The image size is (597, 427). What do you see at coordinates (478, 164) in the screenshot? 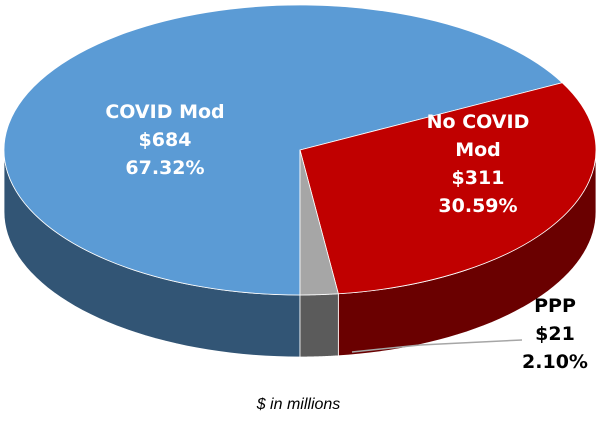
I see `slice-label: No COVID Mod $311 30.59%` at bounding box center [478, 164].